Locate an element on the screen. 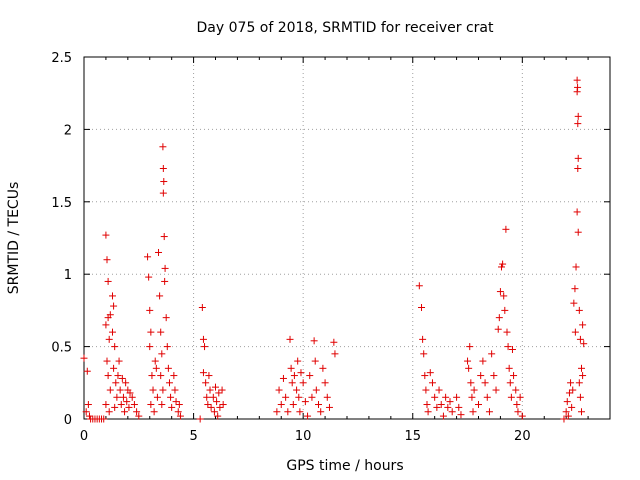 The image size is (640, 480). y-tick-label: 2 is located at coordinates (68, 130).